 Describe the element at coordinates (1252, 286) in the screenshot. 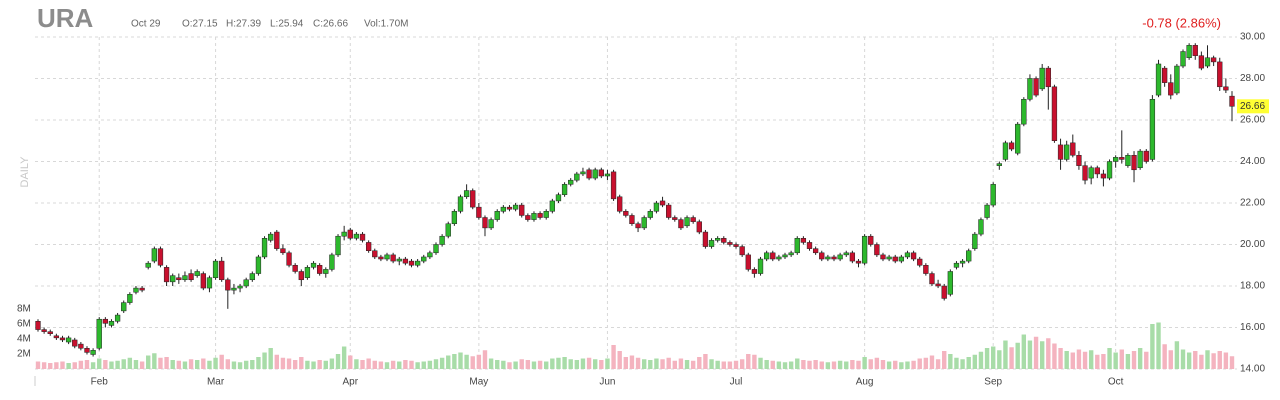

I see `y-tick-label: 18.00` at that location.